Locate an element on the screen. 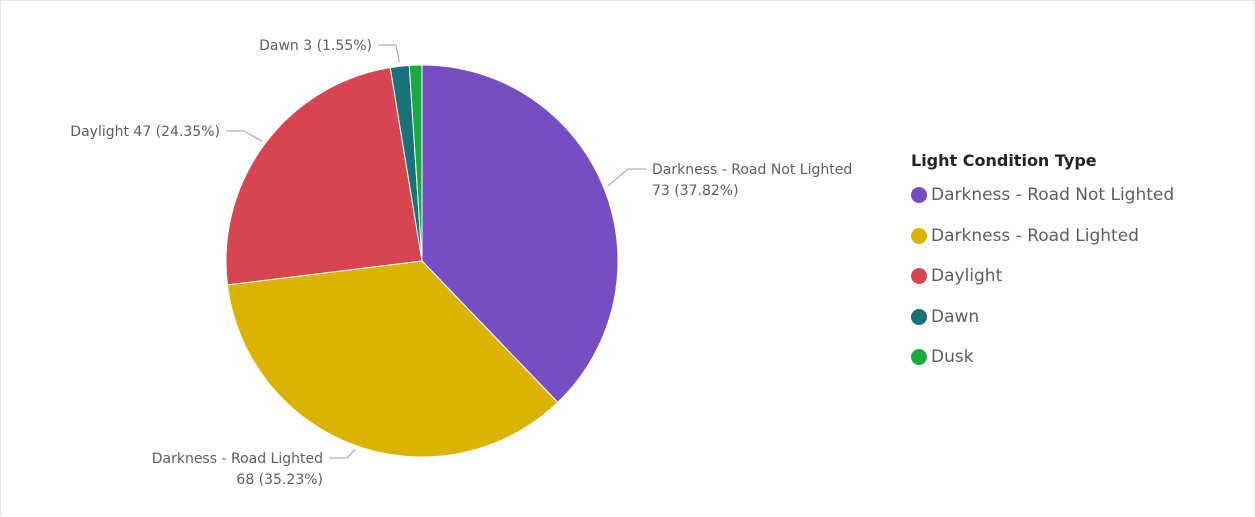  data-label-darkness-road-lighted: Darkness - Road Lighted is located at coordinates (237, 459).